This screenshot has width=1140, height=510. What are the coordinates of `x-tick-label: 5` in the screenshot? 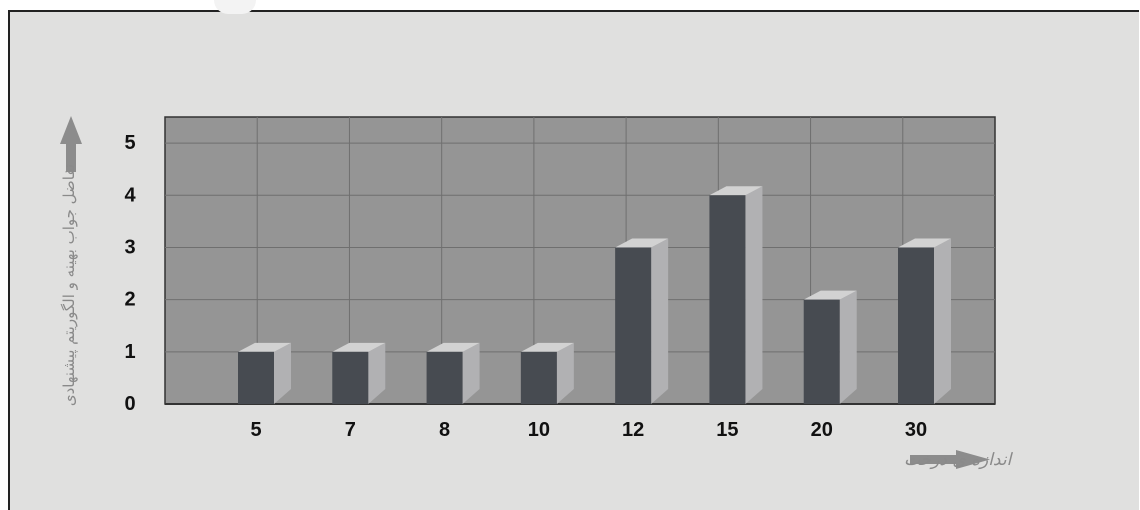 It's located at (255, 430).